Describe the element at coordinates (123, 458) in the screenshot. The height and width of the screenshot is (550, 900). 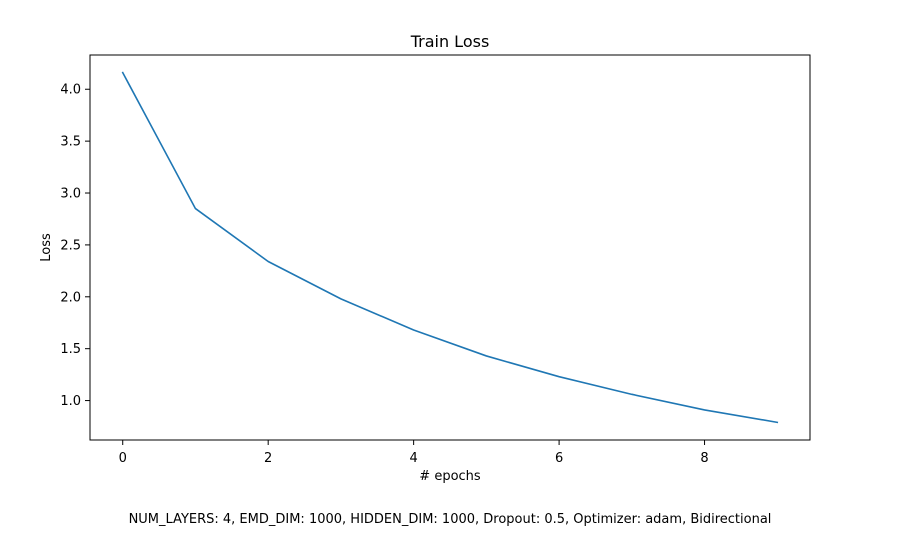
I see `x-tick-label: 0` at that location.